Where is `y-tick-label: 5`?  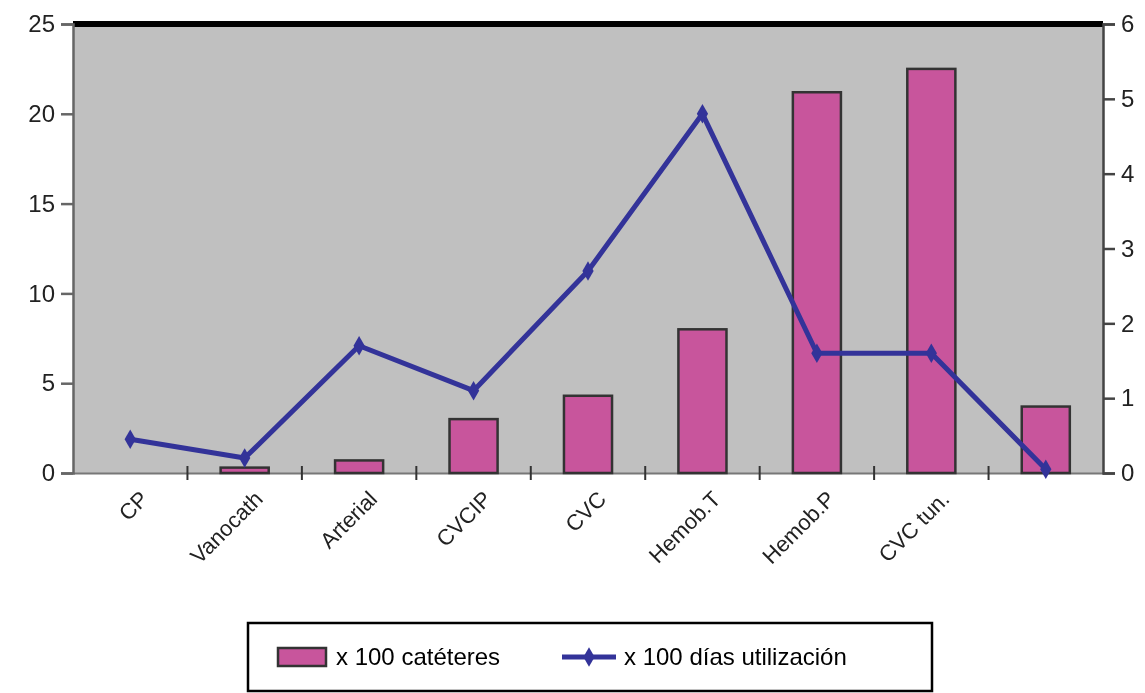 y-tick-label: 5 is located at coordinates (48, 383).